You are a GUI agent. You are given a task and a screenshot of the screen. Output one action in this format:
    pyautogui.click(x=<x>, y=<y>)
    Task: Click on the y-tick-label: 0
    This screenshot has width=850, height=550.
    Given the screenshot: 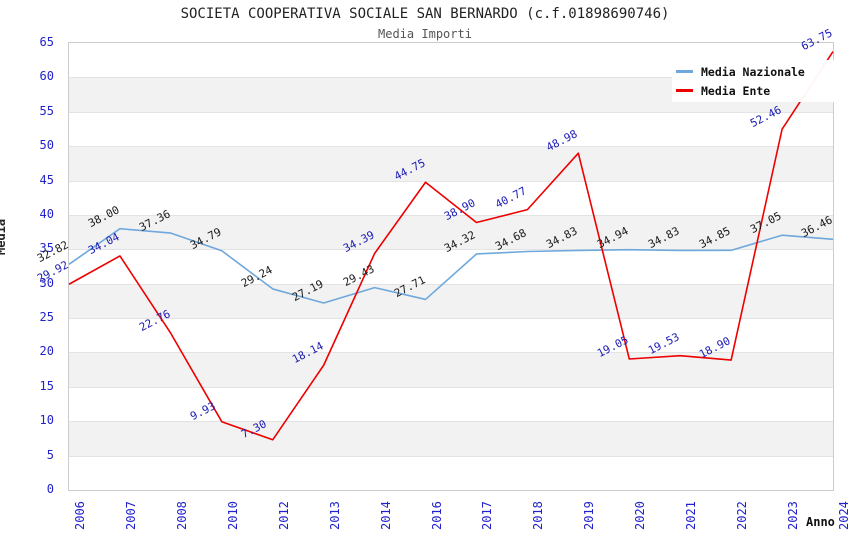 What is the action you would take?
    pyautogui.click(x=50, y=489)
    